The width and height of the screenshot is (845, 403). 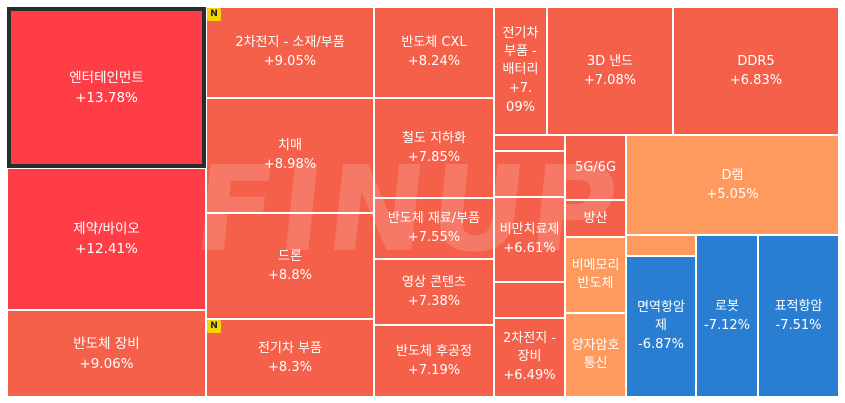 I want to click on tile-name: 치매, so click(x=290, y=145).